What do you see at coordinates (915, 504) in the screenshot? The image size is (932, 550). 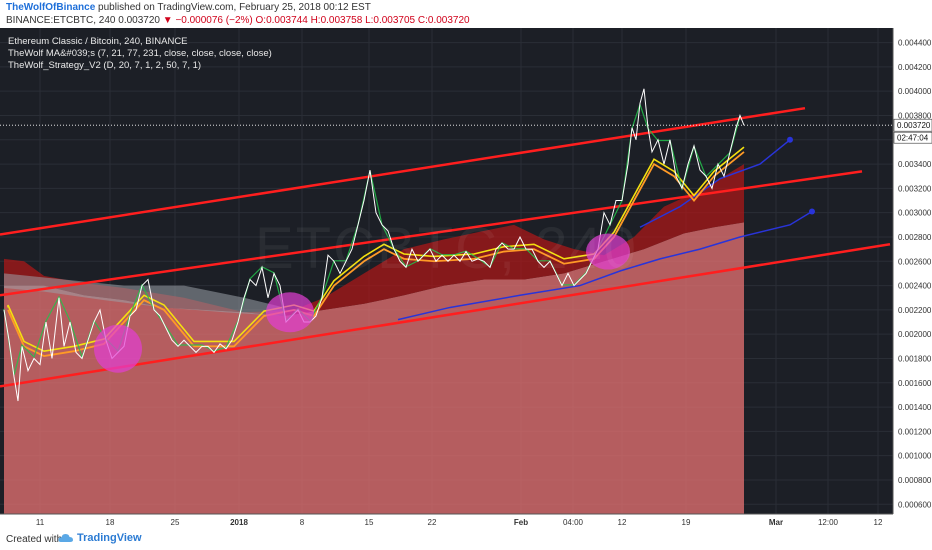 I see `y-tick-label: 0.000600` at bounding box center [915, 504].